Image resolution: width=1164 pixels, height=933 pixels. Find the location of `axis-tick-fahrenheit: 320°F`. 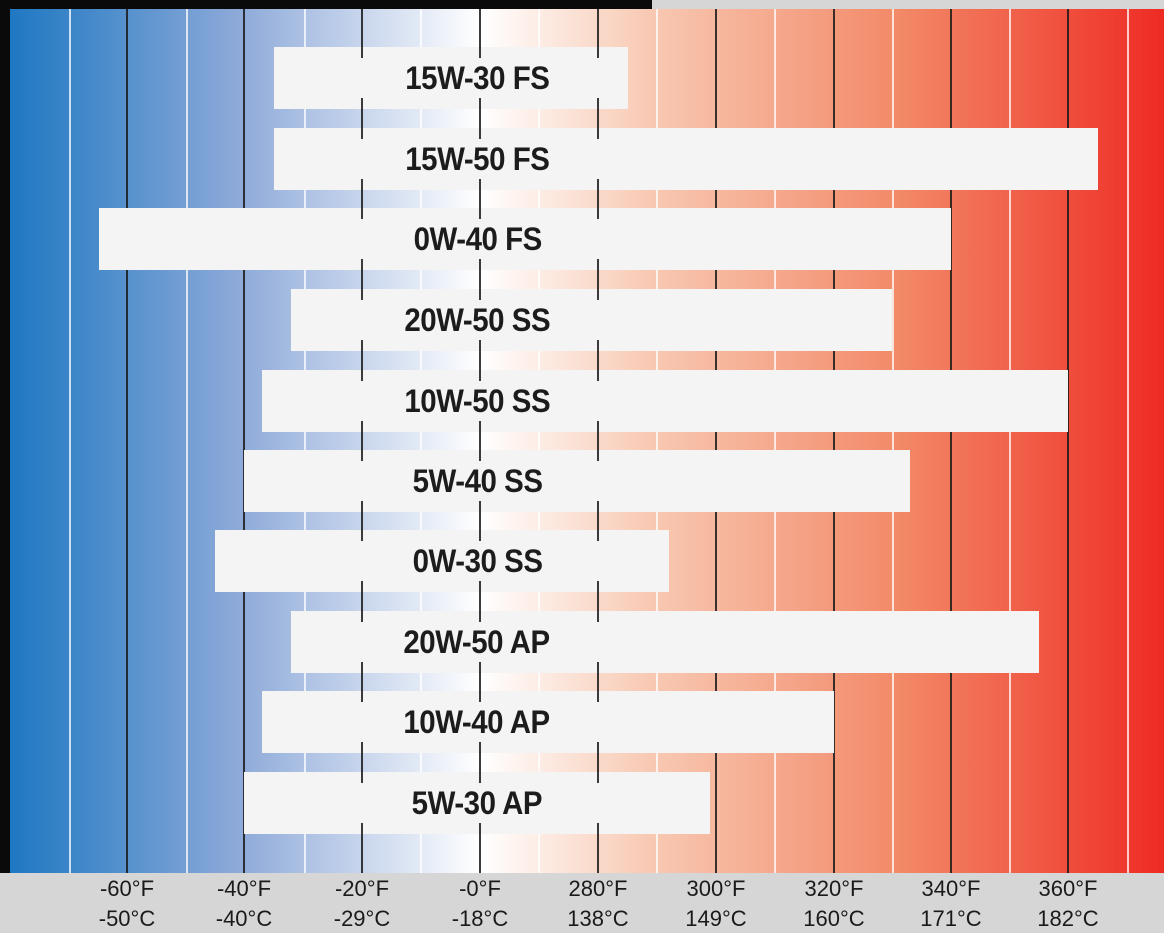

axis-tick-fahrenheit: 320°F is located at coordinates (834, 888).